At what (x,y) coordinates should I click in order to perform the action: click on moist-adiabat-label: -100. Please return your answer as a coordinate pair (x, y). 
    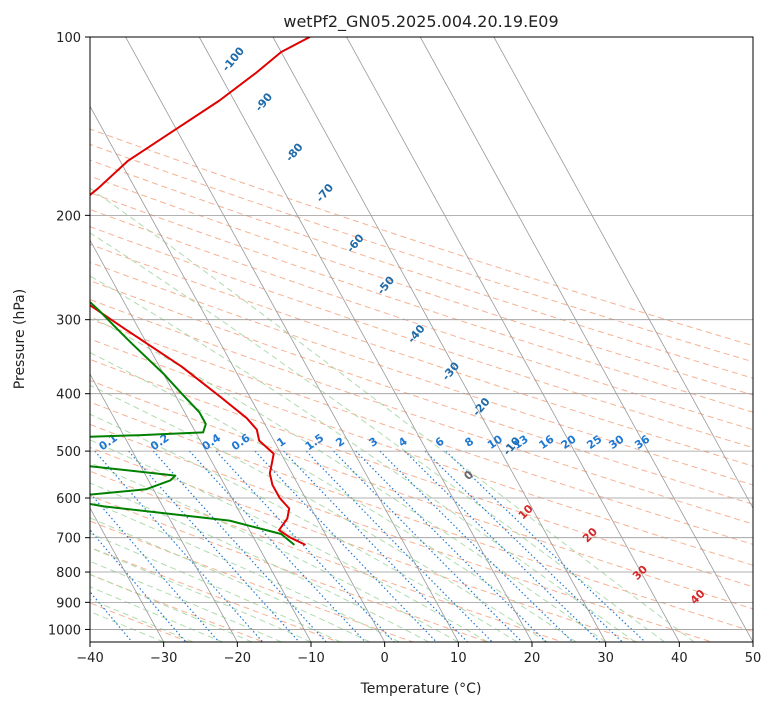
    Looking at the image, I should click on (233, 59).